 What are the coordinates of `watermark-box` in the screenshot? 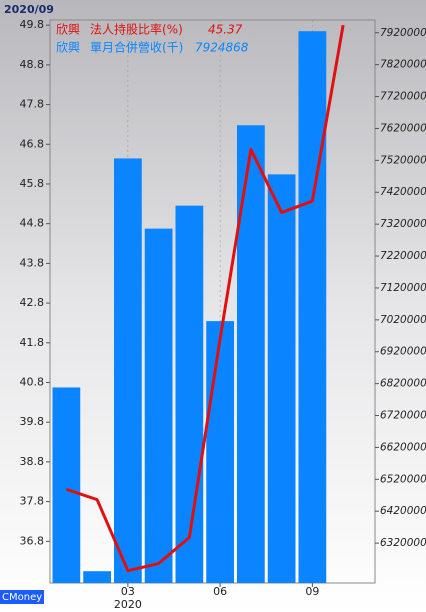 It's located at (22, 597).